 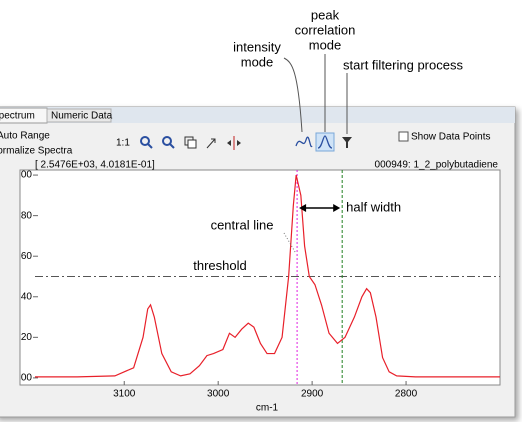 What do you see at coordinates (315, 94) in the screenshot?
I see `annotations` at bounding box center [315, 94].